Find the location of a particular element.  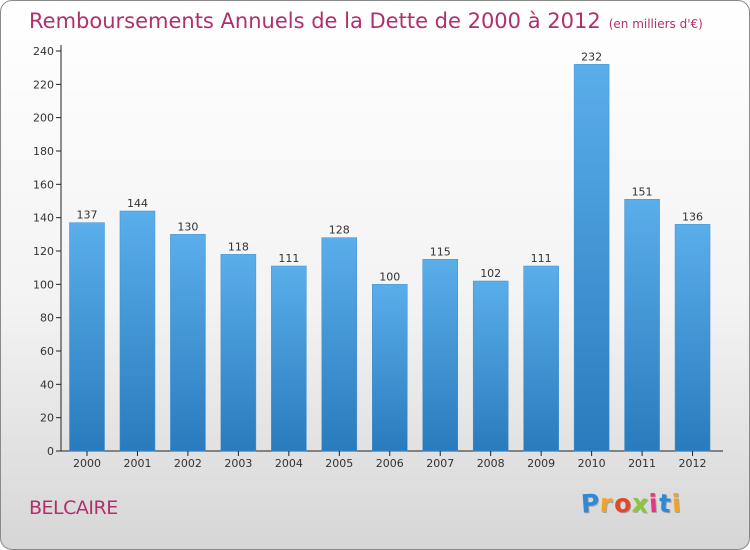

y-tick-label: 20 is located at coordinates (47, 418).